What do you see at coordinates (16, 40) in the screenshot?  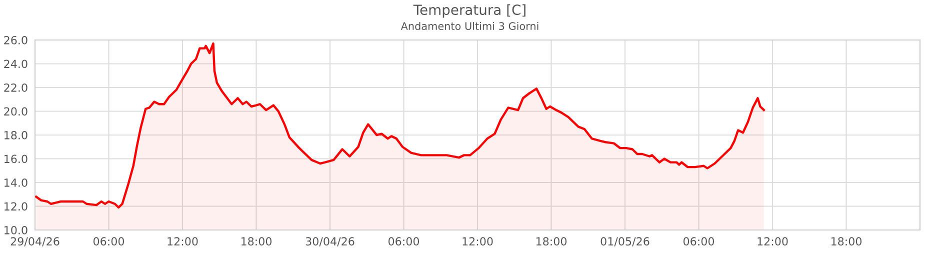 I see `y-tick-label: 26.0` at bounding box center [16, 40].